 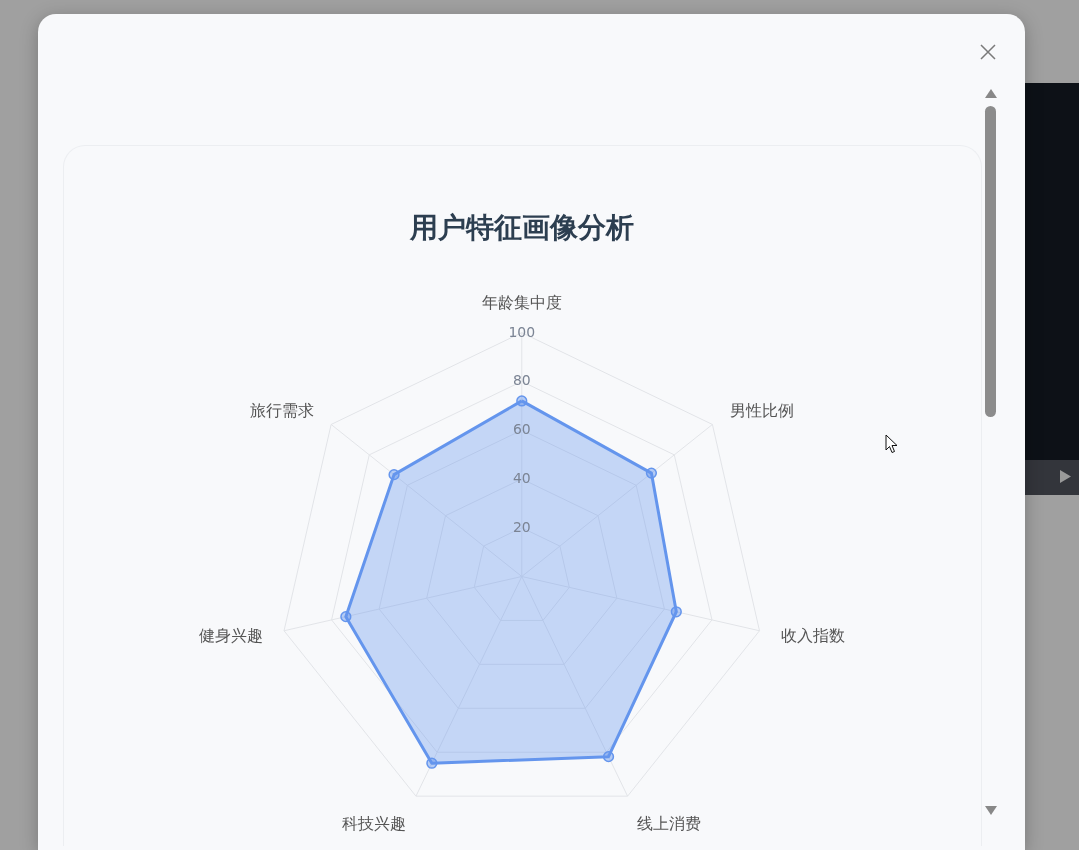 I want to click on spoke-label: 科技兴趣, so click(x=374, y=823).